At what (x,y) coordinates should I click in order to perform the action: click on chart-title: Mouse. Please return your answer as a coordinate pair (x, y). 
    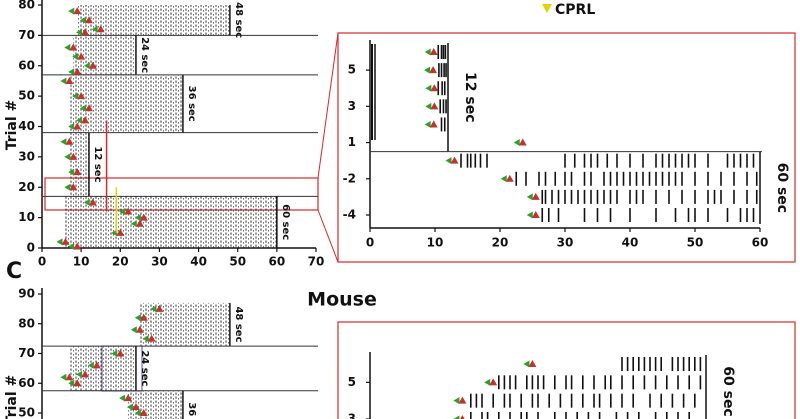
    Looking at the image, I should click on (342, 300).